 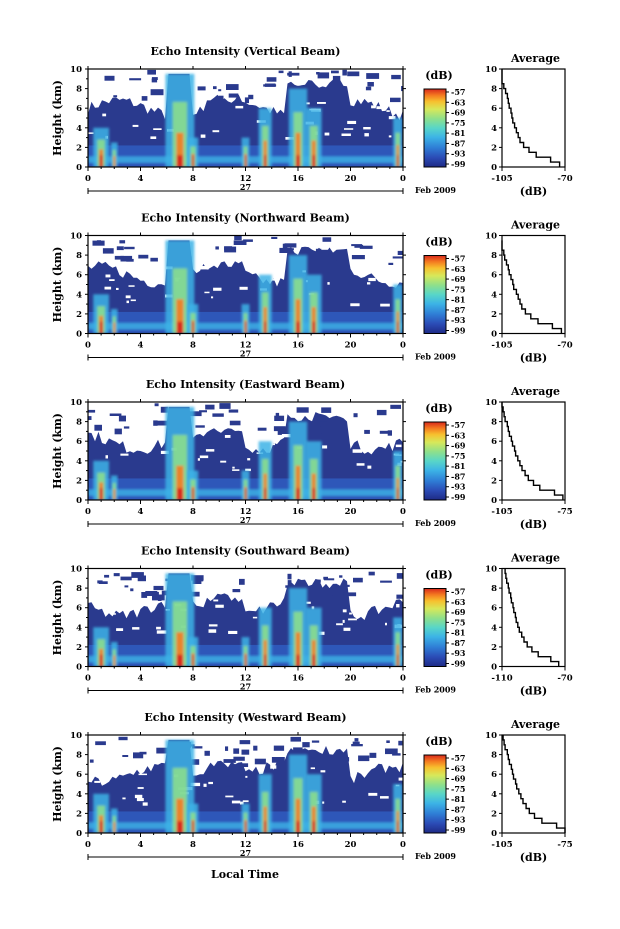 What do you see at coordinates (535, 724) in the screenshot?
I see `average-title: Average` at bounding box center [535, 724].